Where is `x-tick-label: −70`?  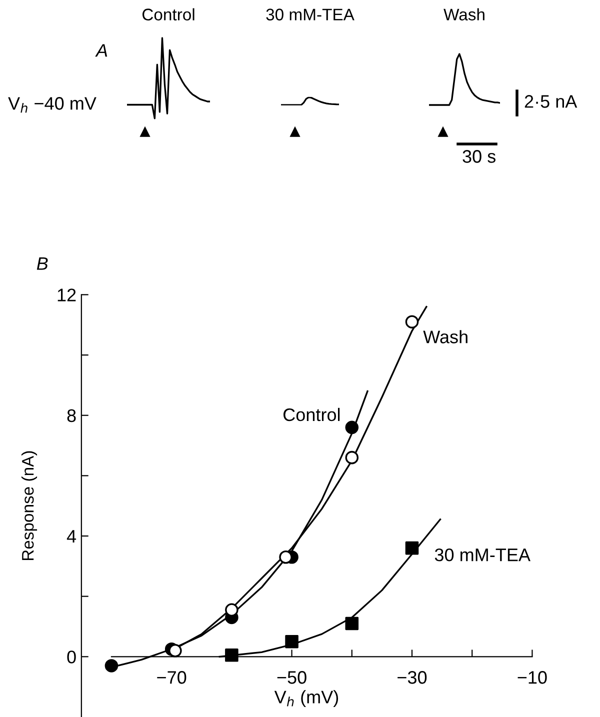 x-tick-label: −70 is located at coordinates (171, 677).